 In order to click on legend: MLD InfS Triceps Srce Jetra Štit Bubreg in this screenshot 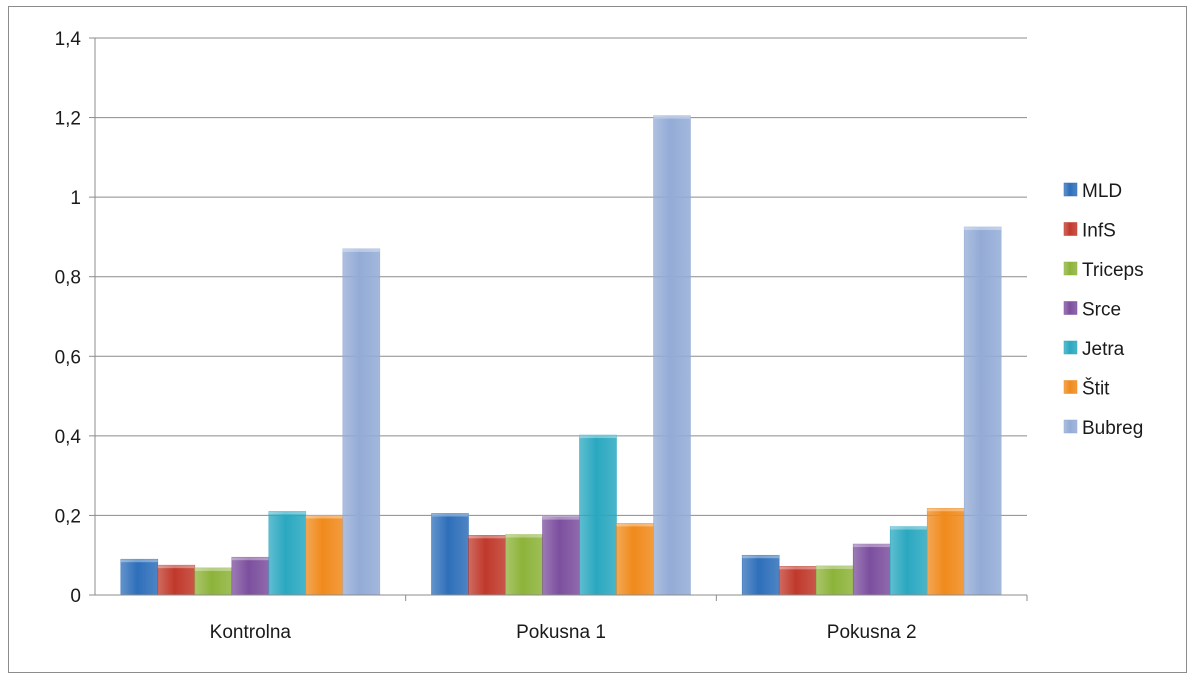, I will do `click(1103, 310)`.